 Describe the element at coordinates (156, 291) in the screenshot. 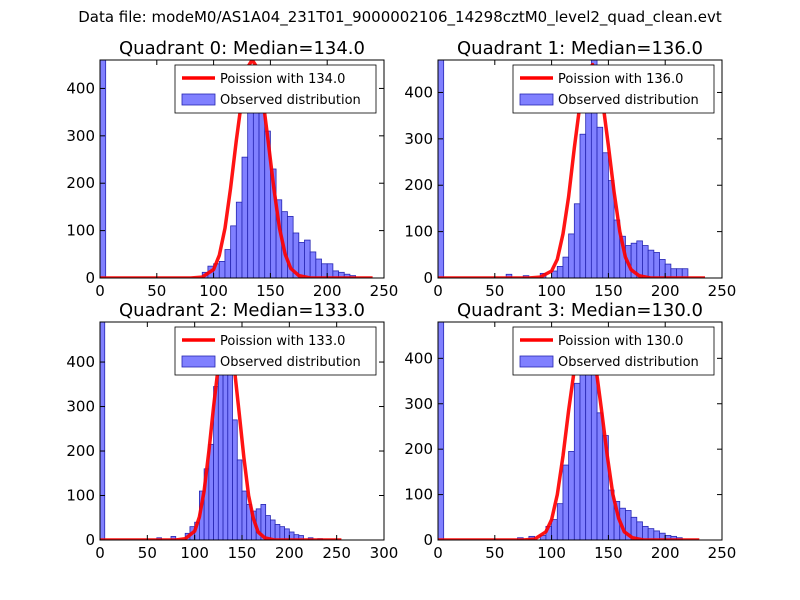

I see `quadrant-0-xtick-label-1: 50` at that location.